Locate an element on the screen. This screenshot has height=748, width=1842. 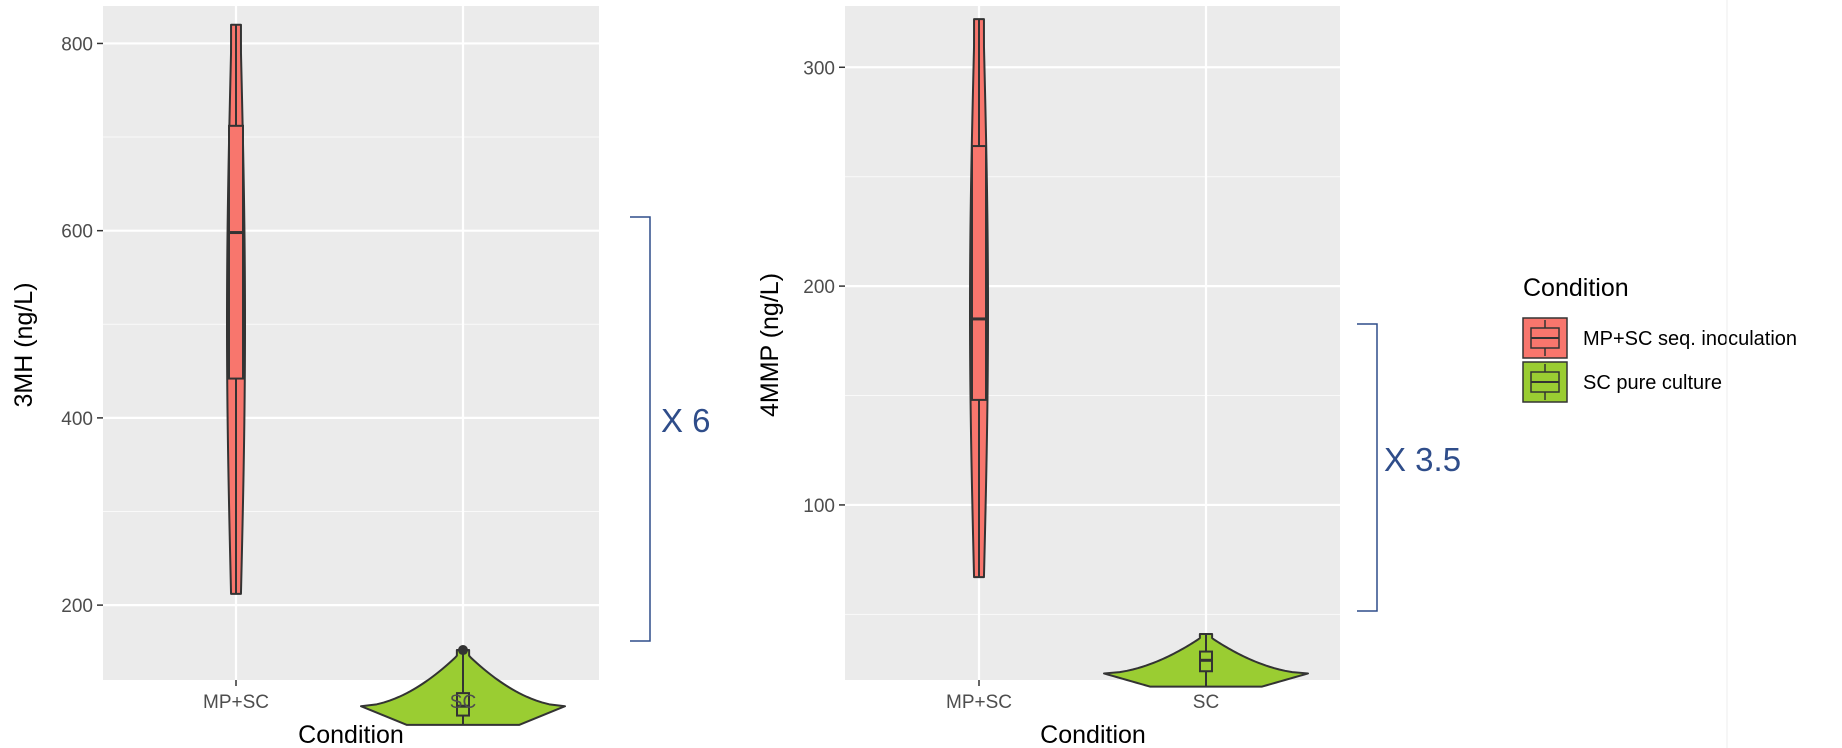
y-tick-label: 400 is located at coordinates (77, 419).